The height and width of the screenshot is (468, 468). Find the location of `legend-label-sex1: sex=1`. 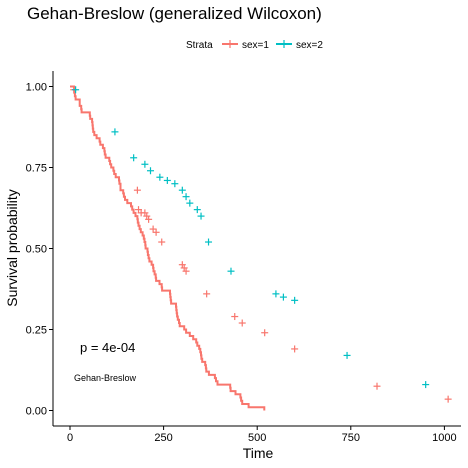

legend-label-sex1: sex=1 is located at coordinates (255, 45).